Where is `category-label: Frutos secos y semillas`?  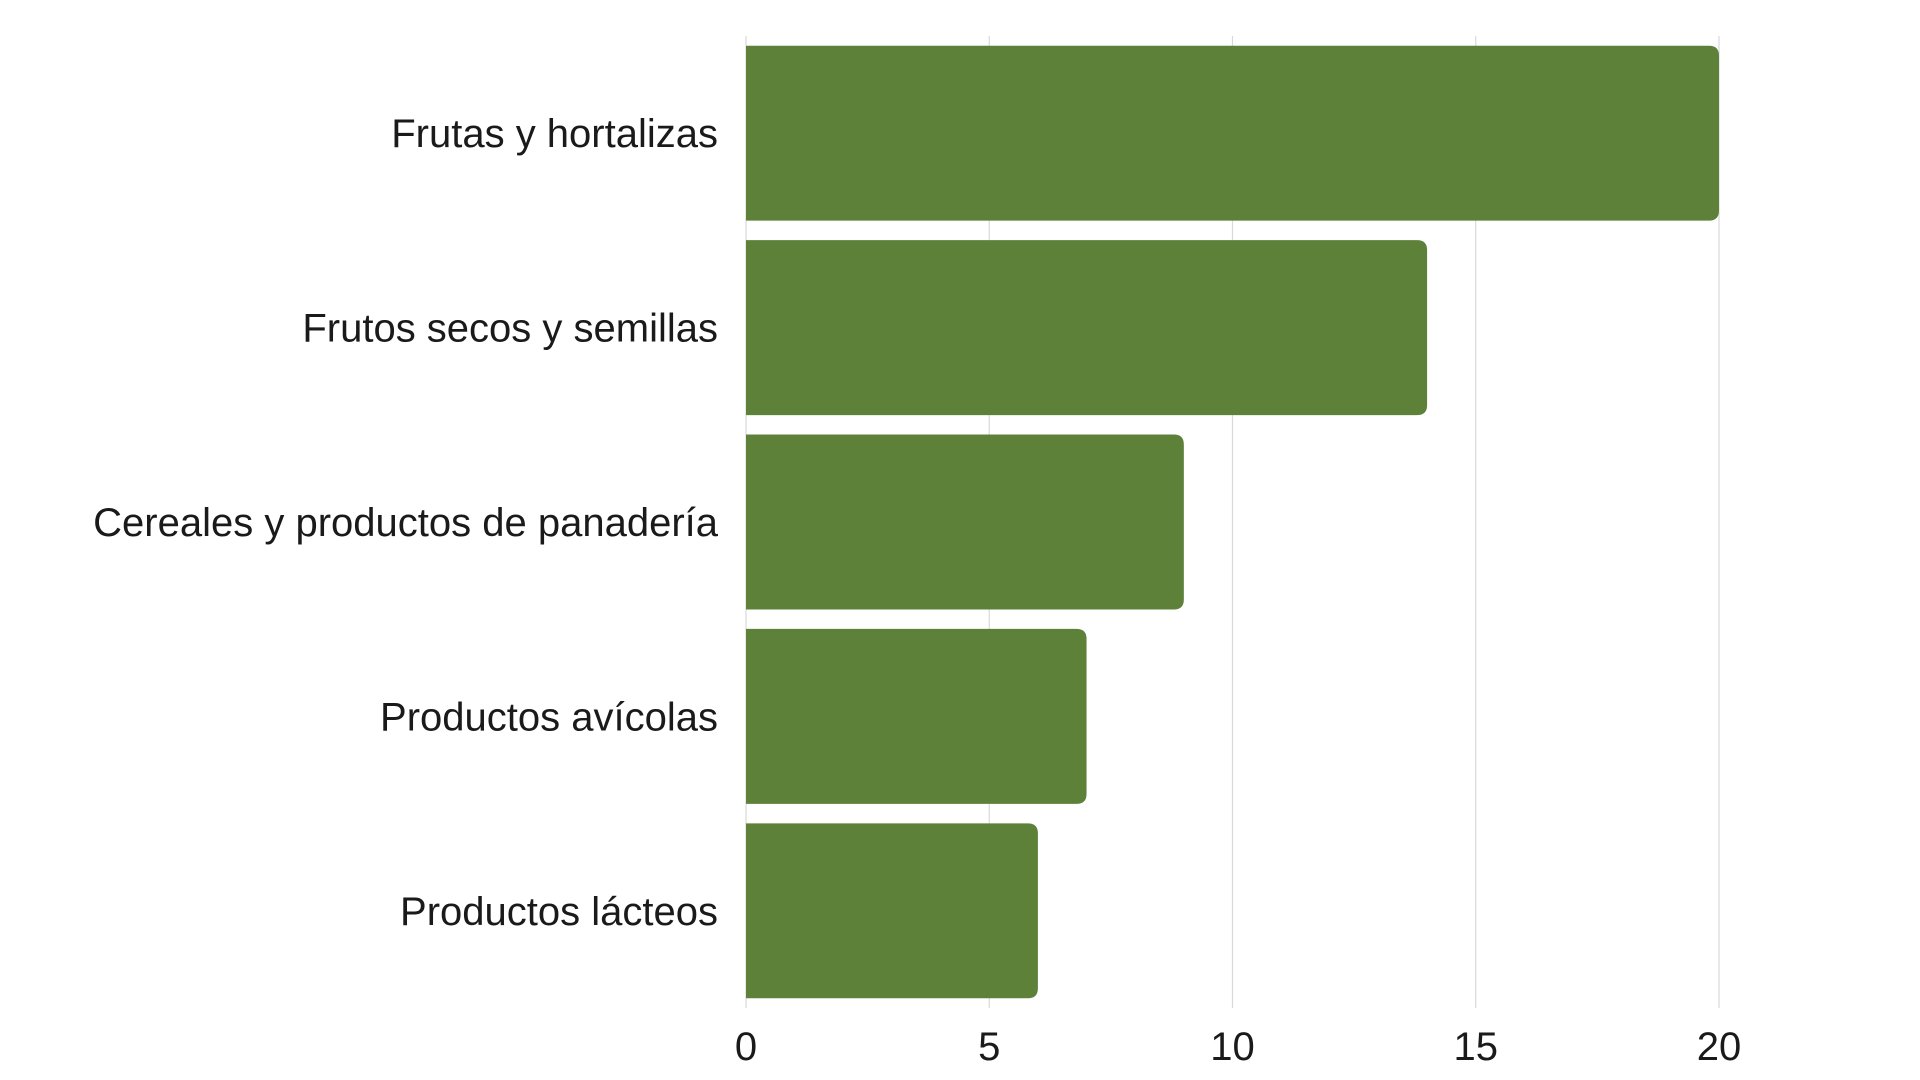
category-label: Frutos secos y semillas is located at coordinates (510, 329).